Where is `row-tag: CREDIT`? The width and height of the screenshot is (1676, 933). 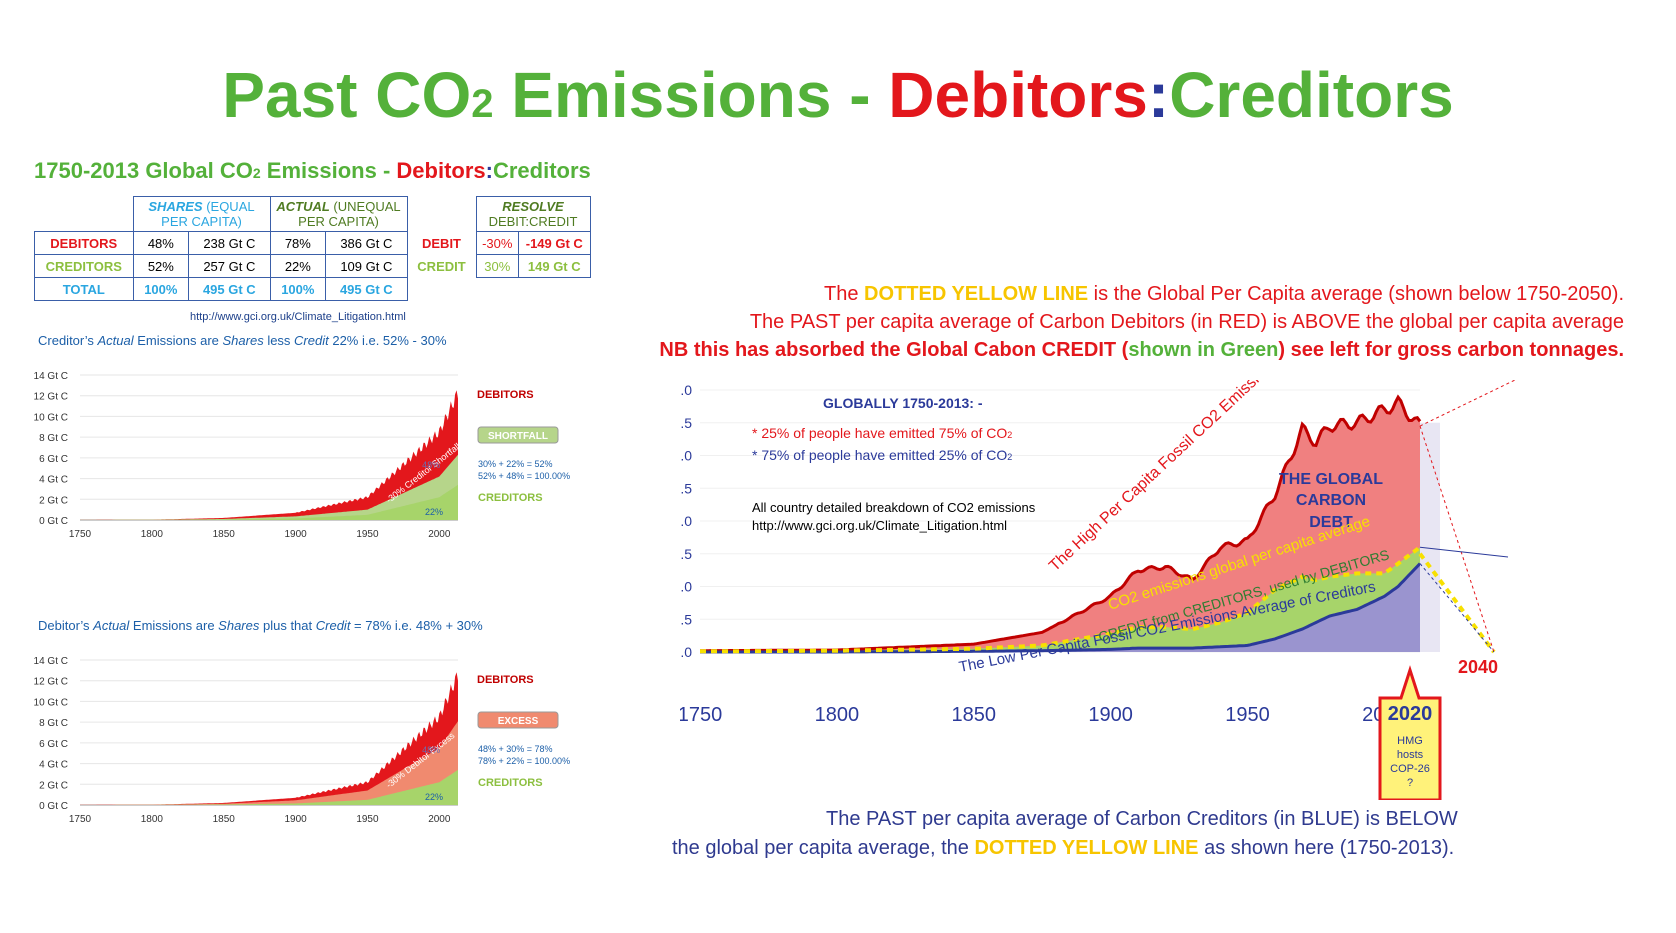
row-tag: CREDIT is located at coordinates (441, 266).